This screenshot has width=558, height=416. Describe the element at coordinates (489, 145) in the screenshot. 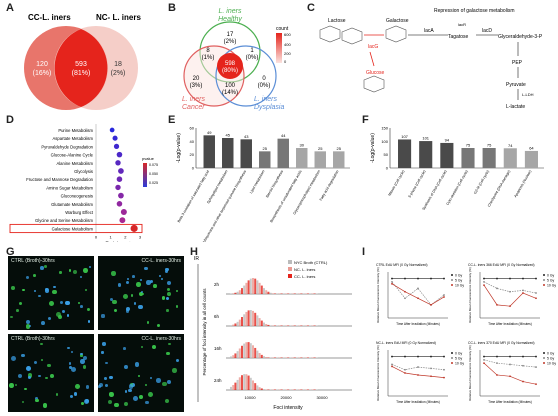

I see `bar-value-label: 75` at that location.